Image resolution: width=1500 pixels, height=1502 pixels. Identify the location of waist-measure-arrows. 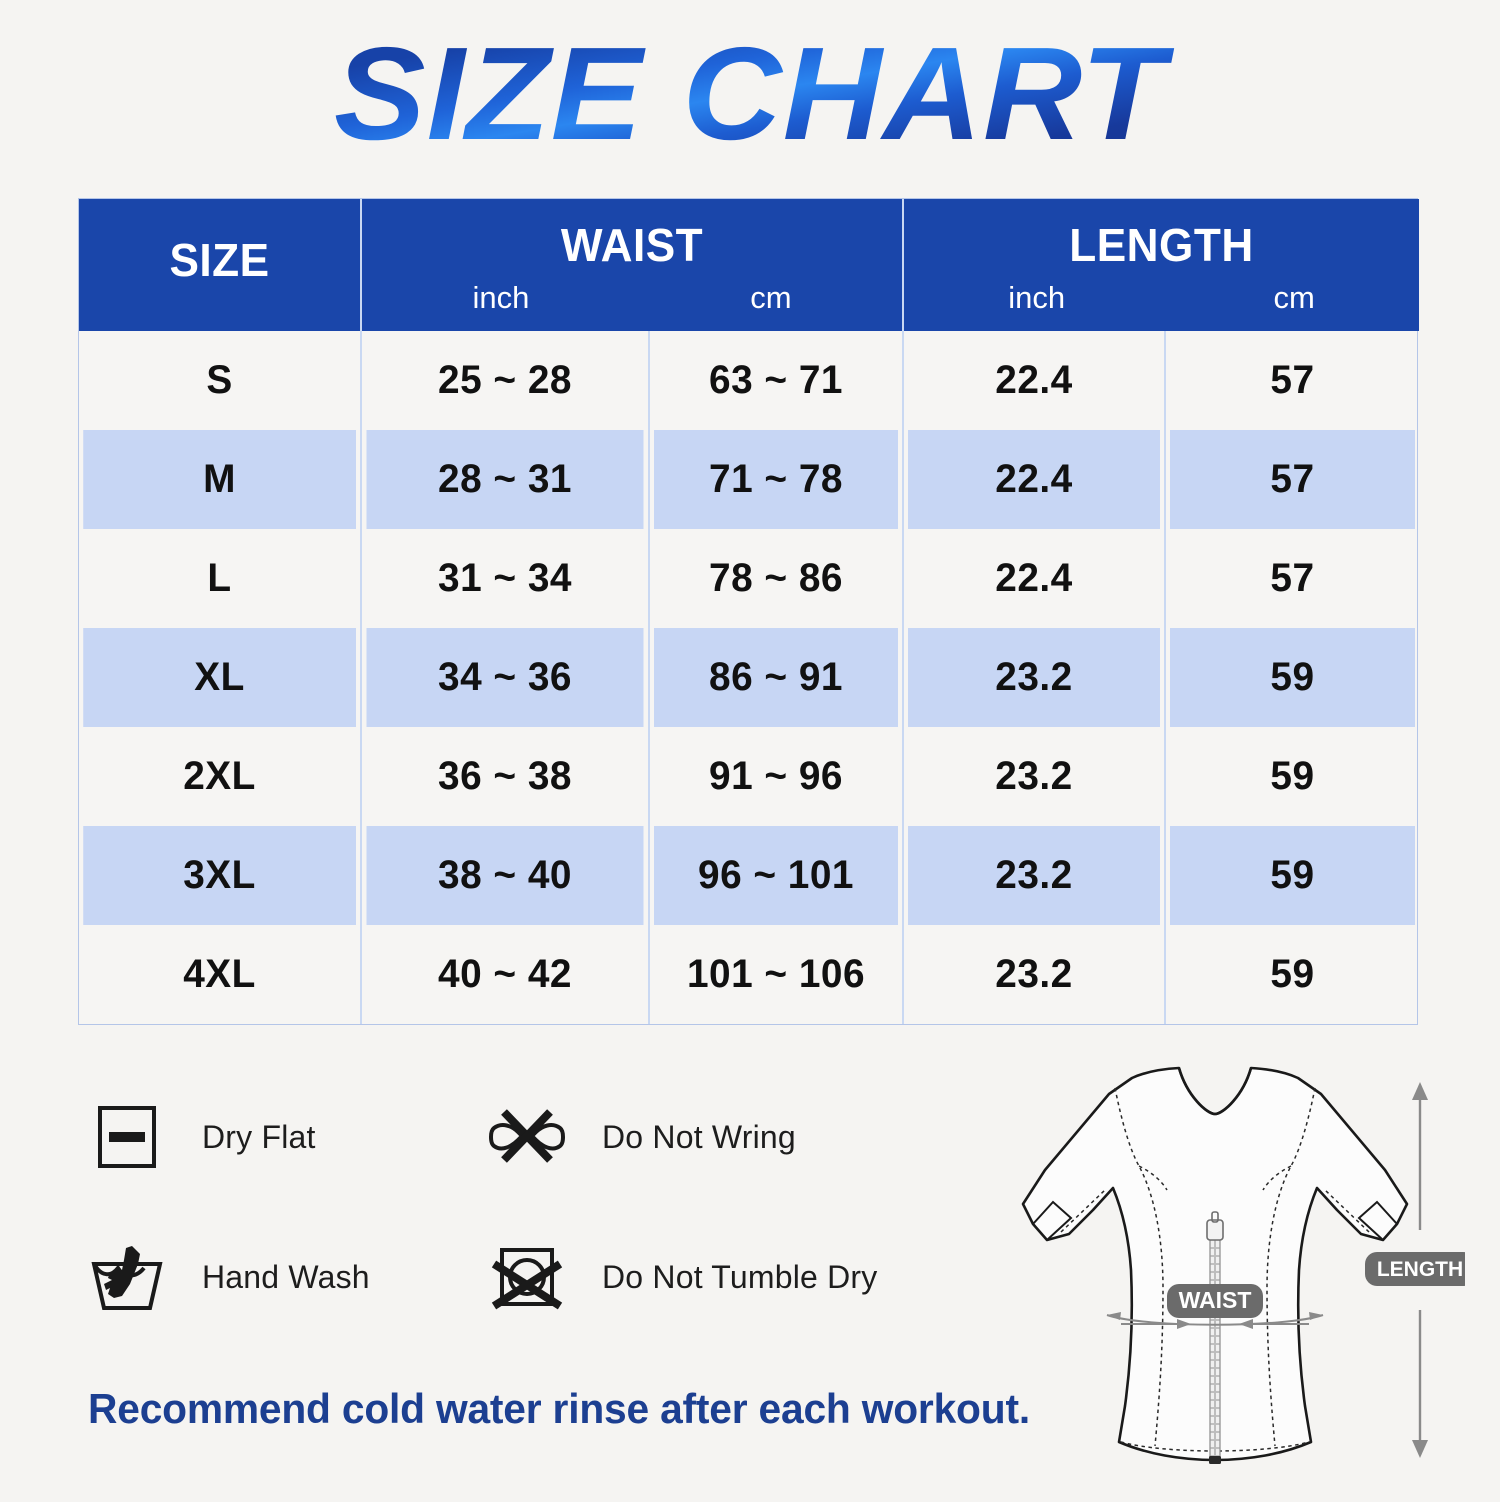
(1215, 1320).